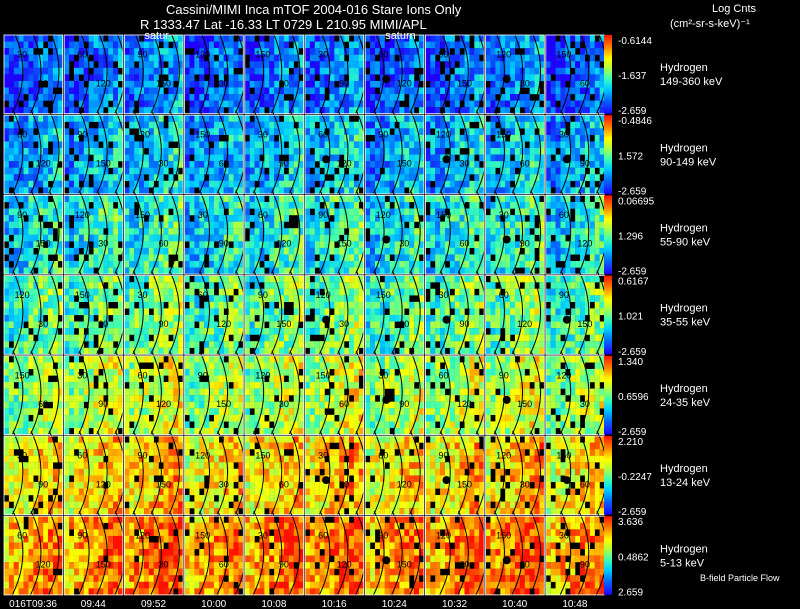 The width and height of the screenshot is (800, 609). What do you see at coordinates (257, 74) in the screenshot?
I see `contour-line` at bounding box center [257, 74].